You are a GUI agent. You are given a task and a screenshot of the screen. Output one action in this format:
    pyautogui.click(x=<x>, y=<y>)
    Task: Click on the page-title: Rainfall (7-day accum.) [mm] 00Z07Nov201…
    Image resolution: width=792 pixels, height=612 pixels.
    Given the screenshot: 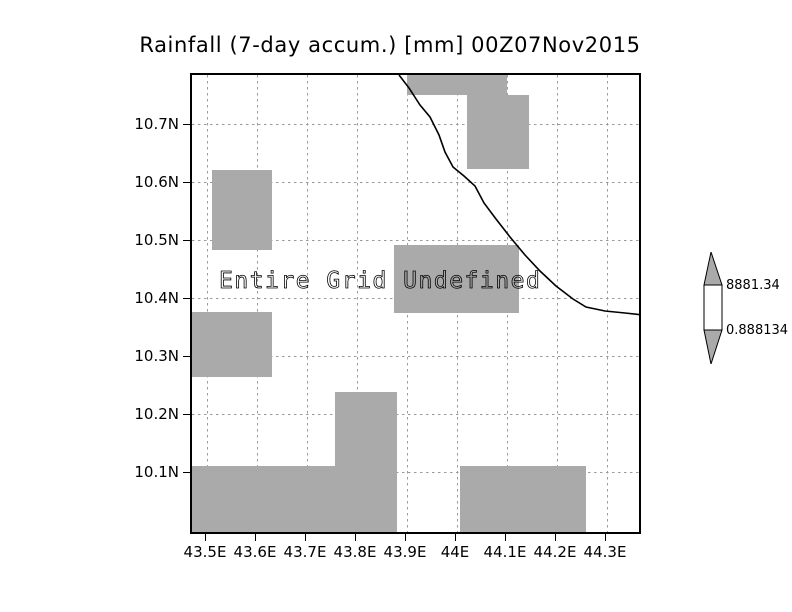 What is the action you would take?
    pyautogui.click(x=396, y=45)
    